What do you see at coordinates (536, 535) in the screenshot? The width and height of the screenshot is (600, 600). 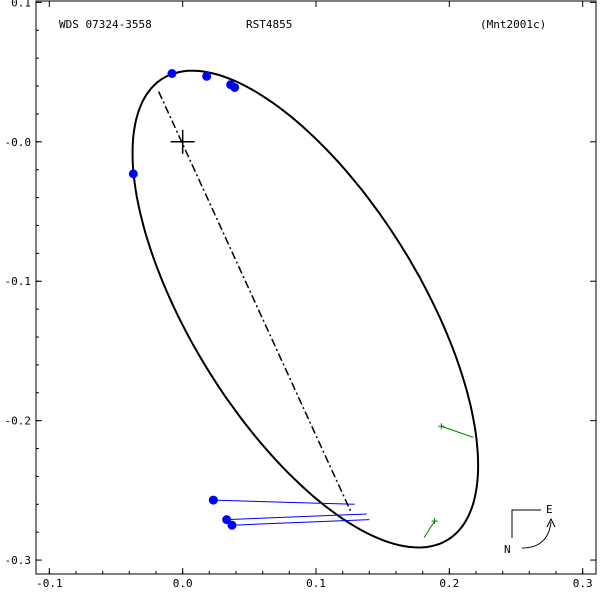 I see `compass-arrow` at bounding box center [536, 535].